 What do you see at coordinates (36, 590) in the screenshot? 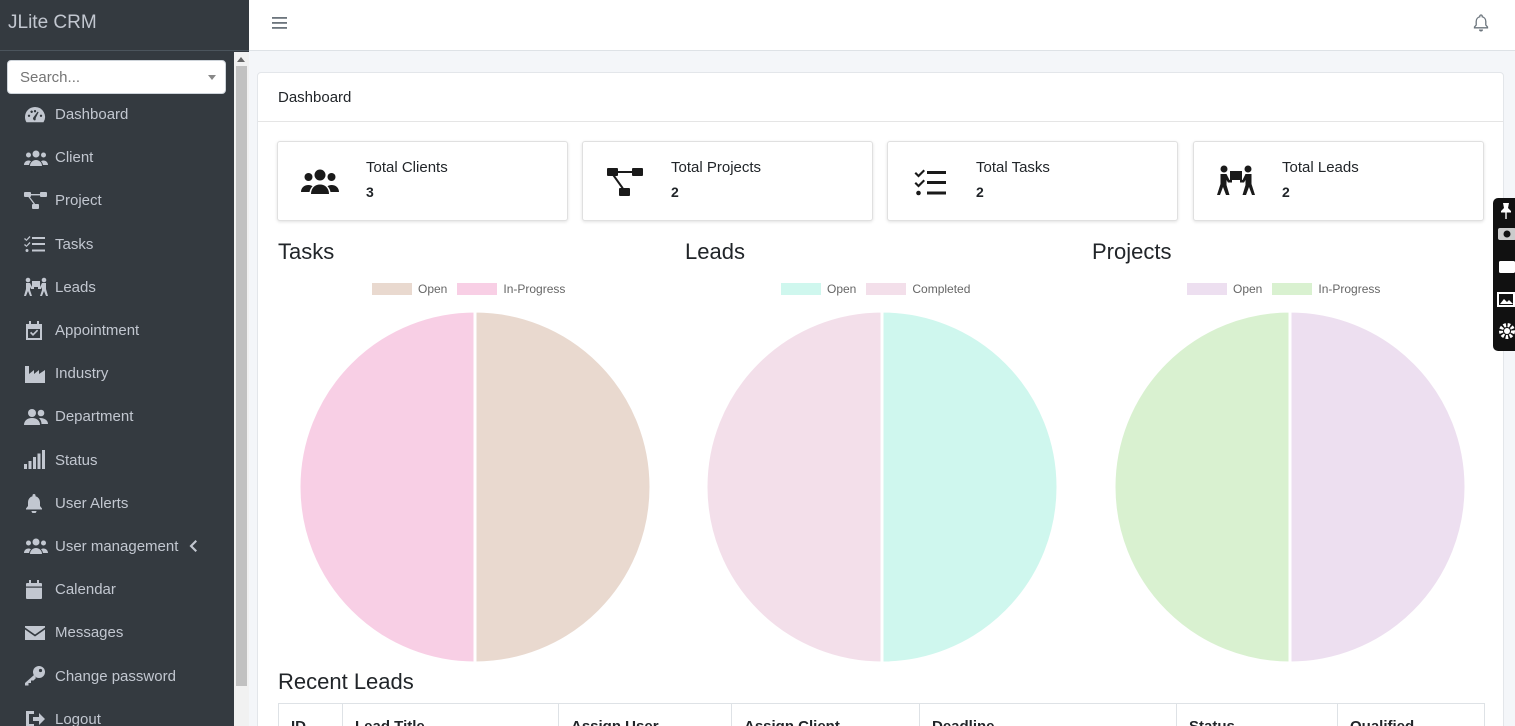
I see `calendar-icon` at bounding box center [36, 590].